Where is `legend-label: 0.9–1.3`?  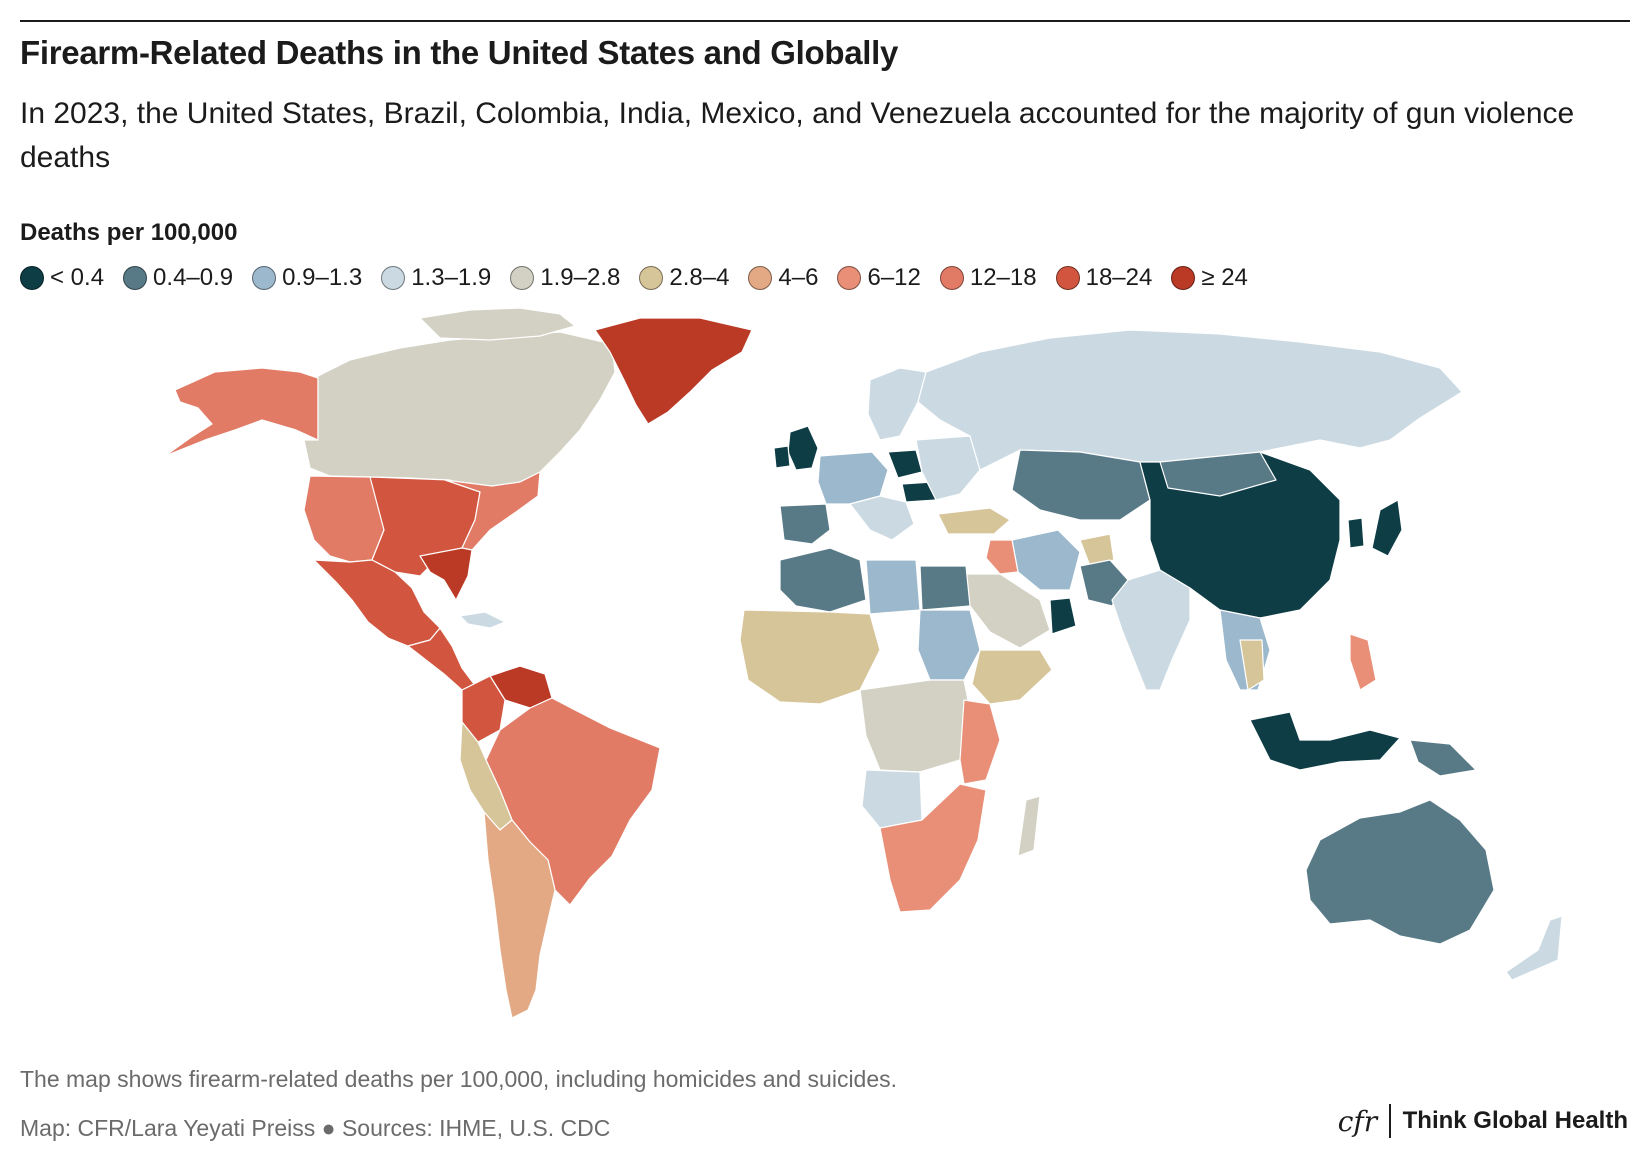
legend-label: 0.9–1.3 is located at coordinates (322, 277).